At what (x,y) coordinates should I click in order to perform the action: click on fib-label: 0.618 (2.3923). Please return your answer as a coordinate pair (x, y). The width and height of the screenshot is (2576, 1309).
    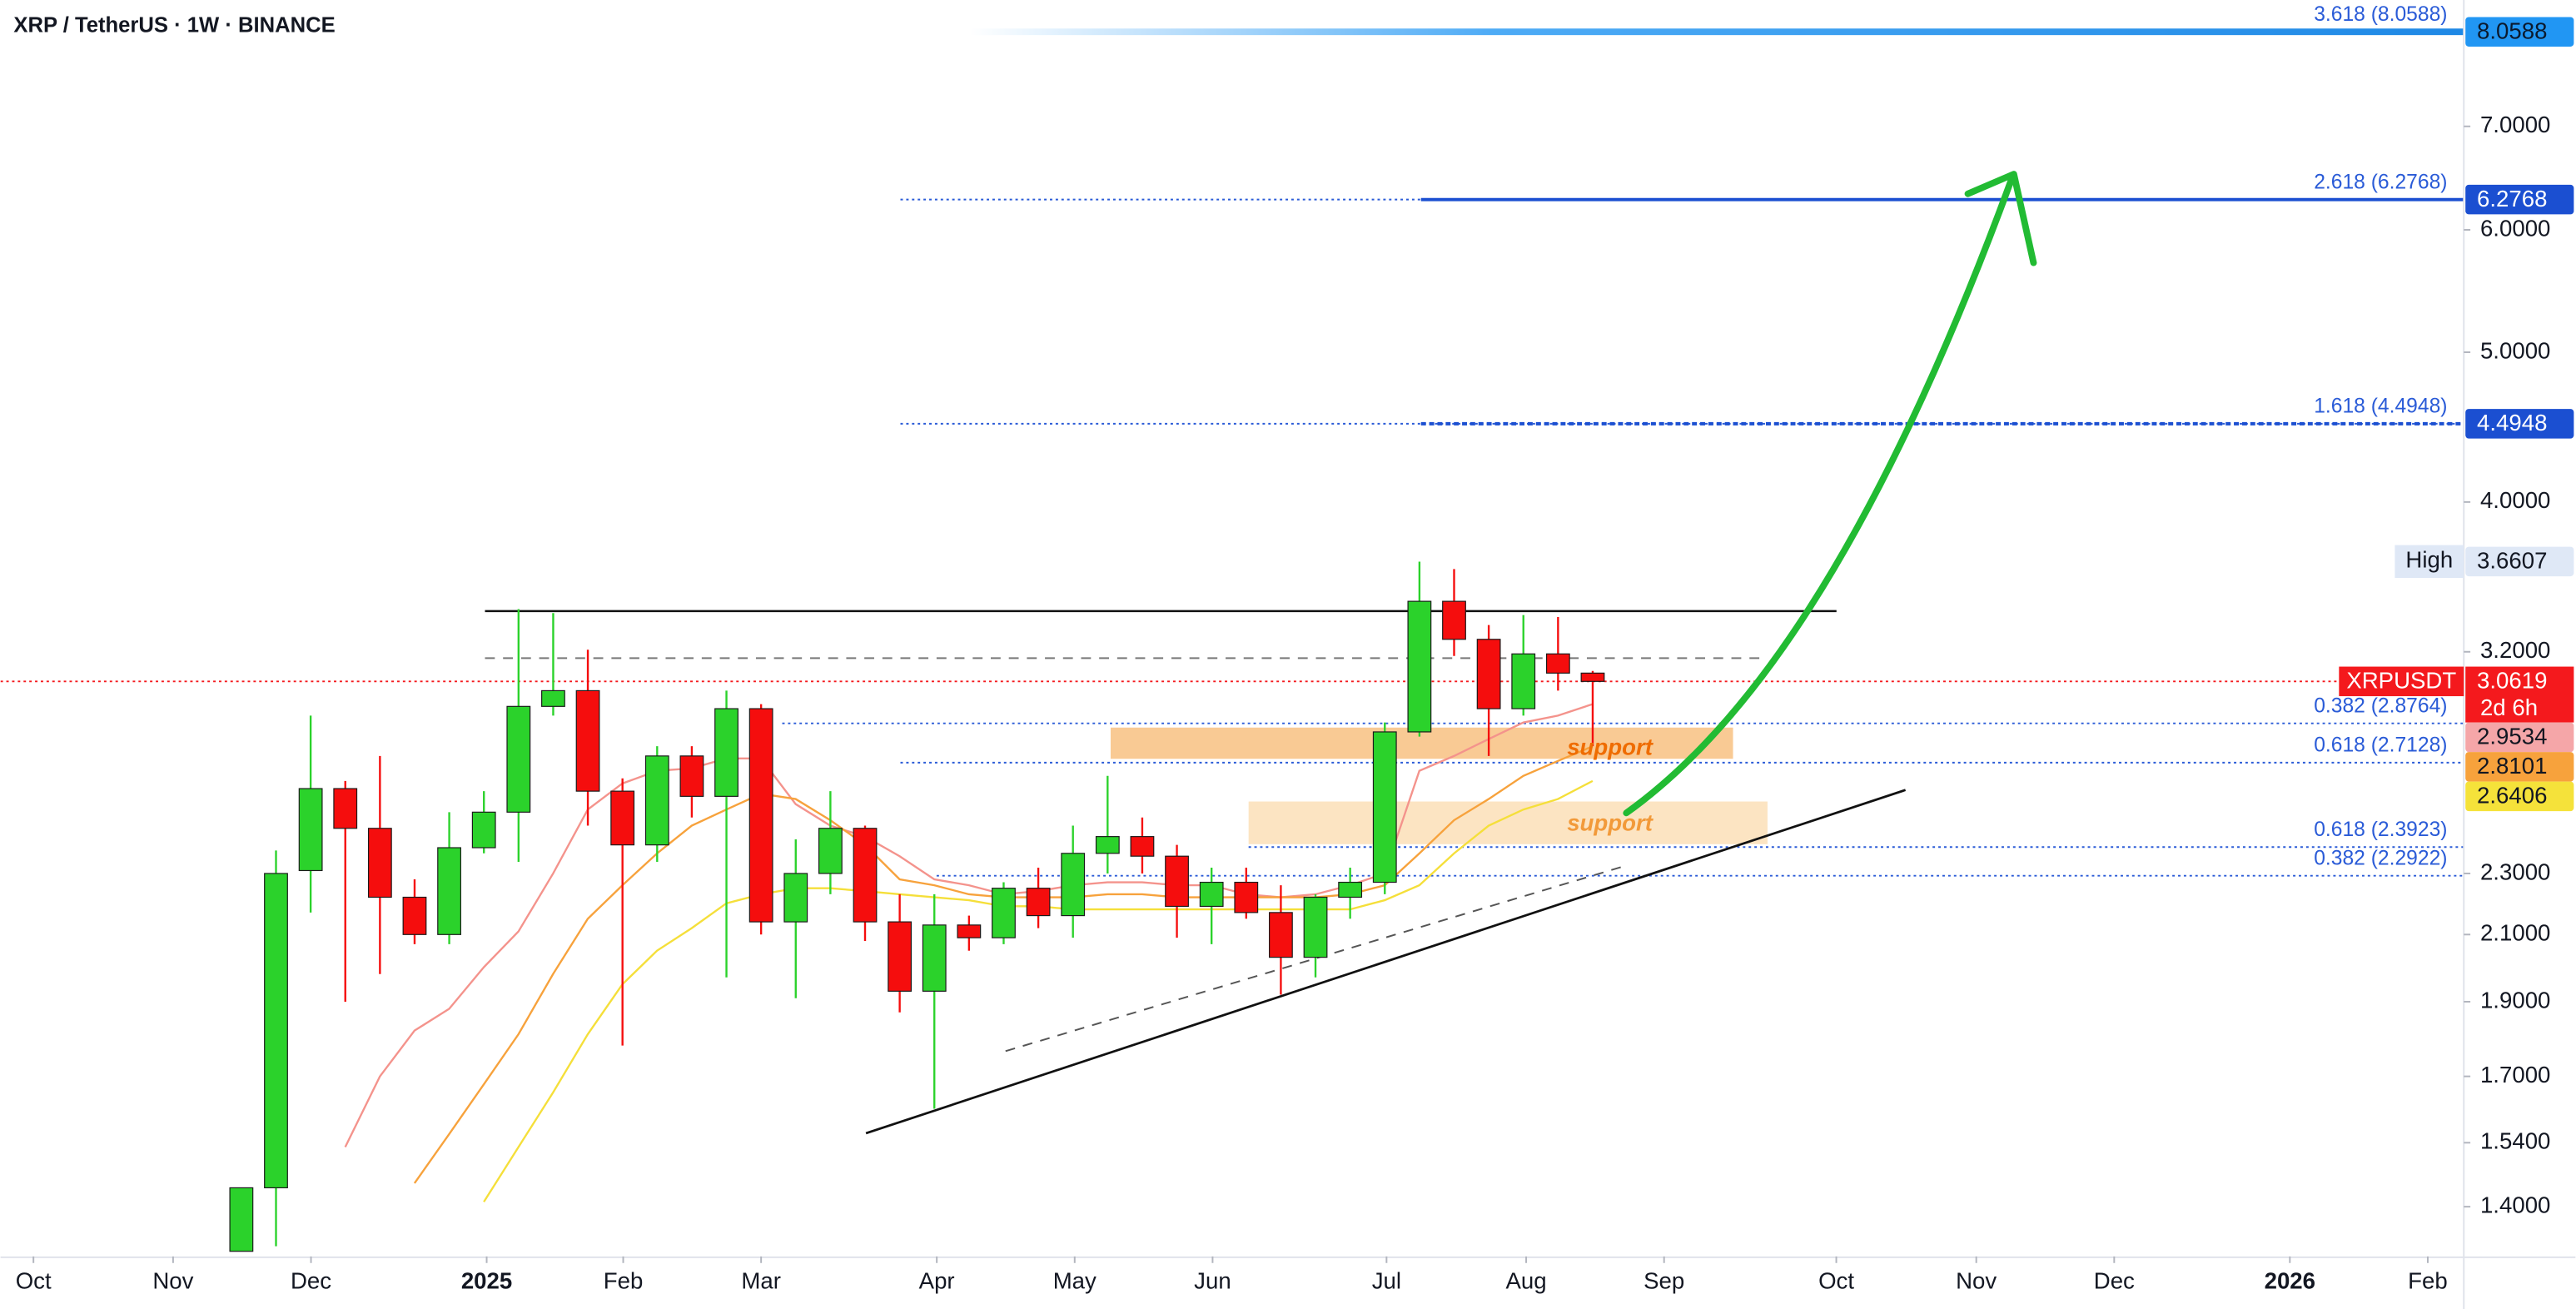
    Looking at the image, I should click on (2380, 830).